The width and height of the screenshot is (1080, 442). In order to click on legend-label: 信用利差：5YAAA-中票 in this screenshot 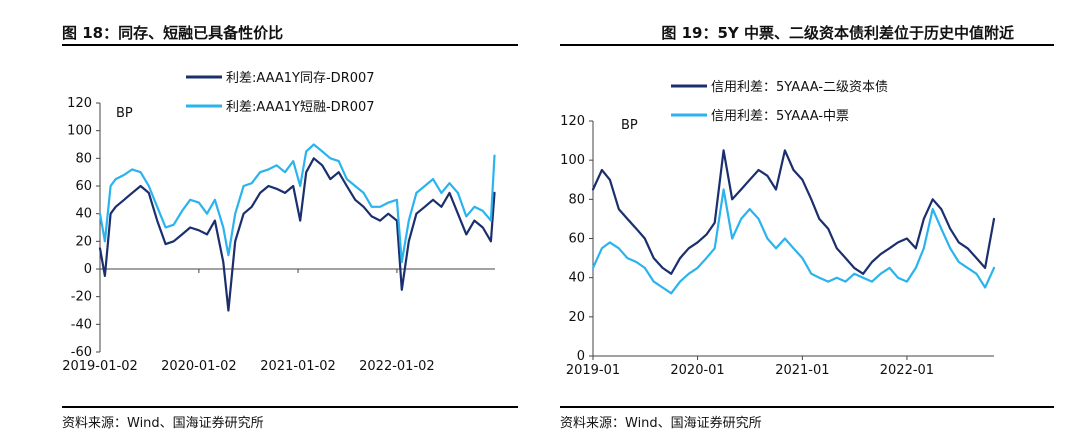, I will do `click(780, 116)`.